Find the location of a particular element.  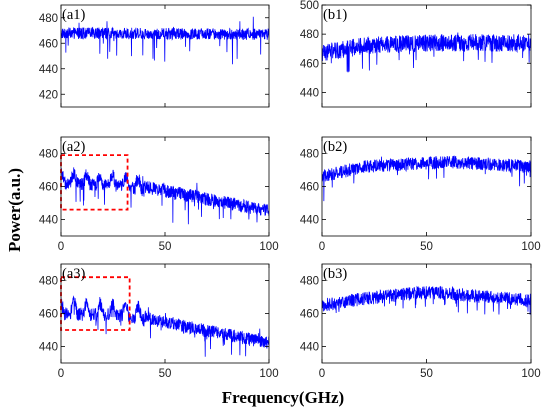

panel-a3: 440 460 480 0 50 100 (a3) is located at coordinates (159, 321).